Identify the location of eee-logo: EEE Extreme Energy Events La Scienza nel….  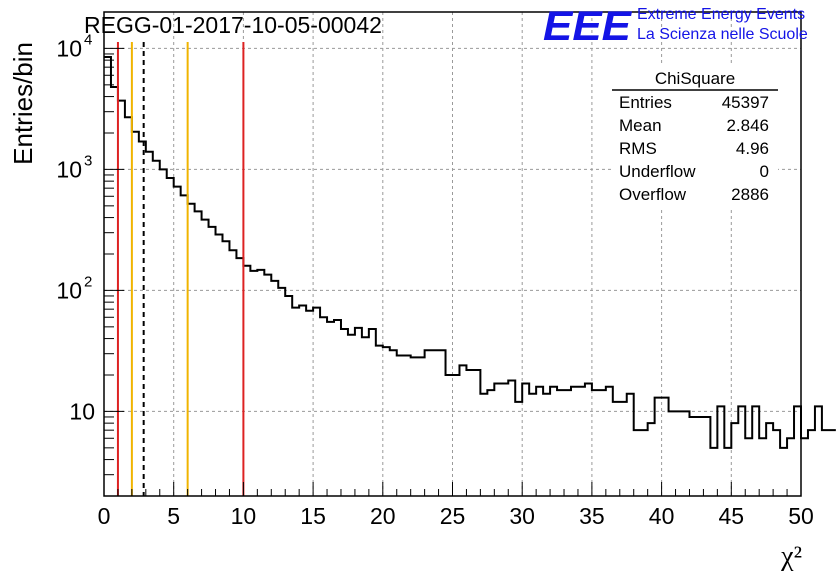
(675, 25).